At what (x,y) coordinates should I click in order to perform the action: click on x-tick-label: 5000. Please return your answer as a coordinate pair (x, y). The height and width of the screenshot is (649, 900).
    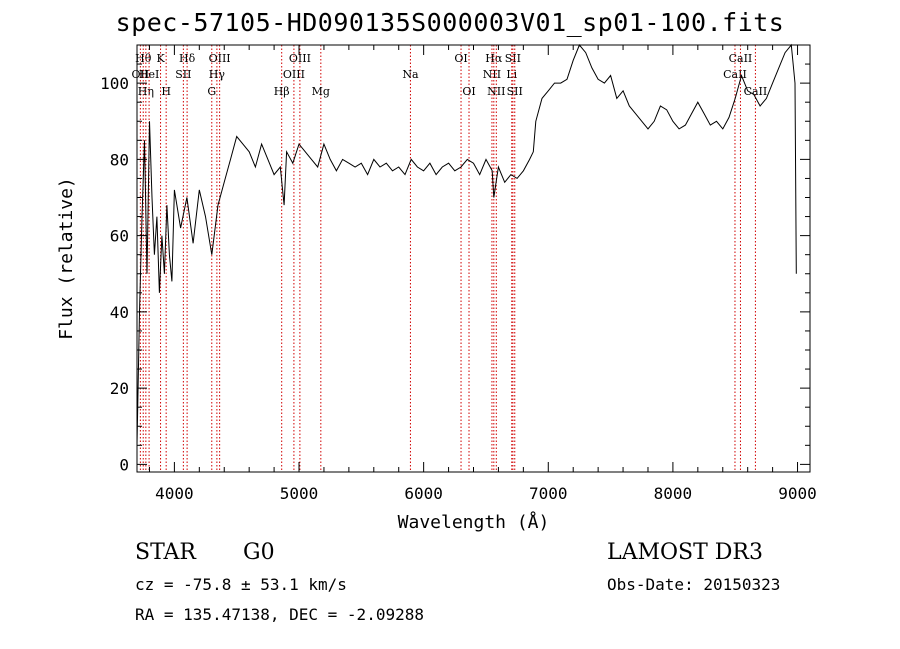
    Looking at the image, I should click on (299, 493).